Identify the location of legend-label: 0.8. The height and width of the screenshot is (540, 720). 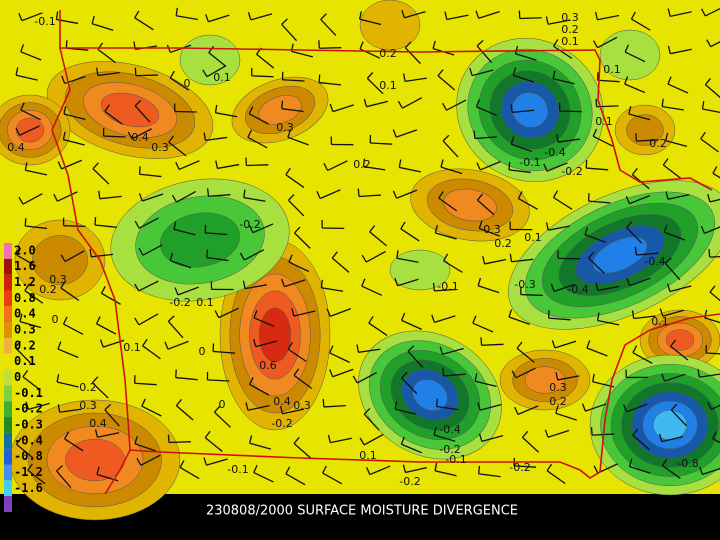
(25, 298).